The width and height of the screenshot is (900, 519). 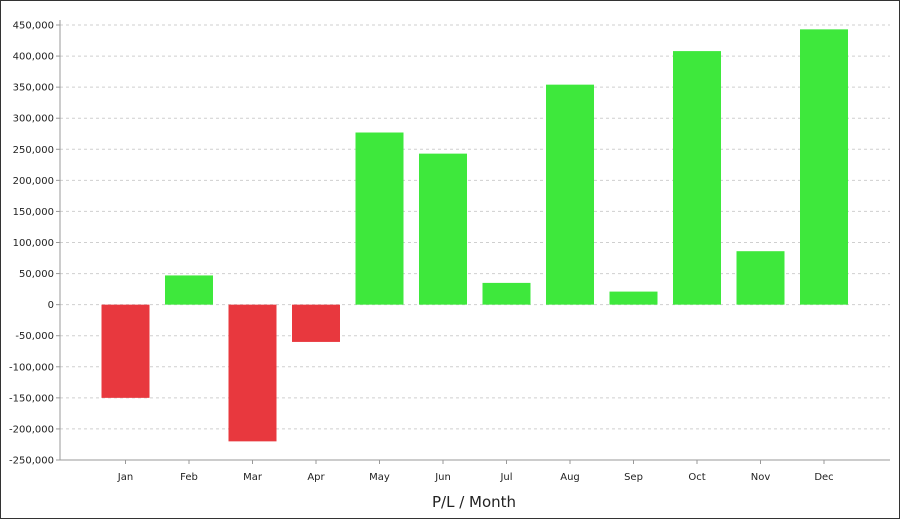 I want to click on x-tick-label: Nov, so click(x=761, y=477).